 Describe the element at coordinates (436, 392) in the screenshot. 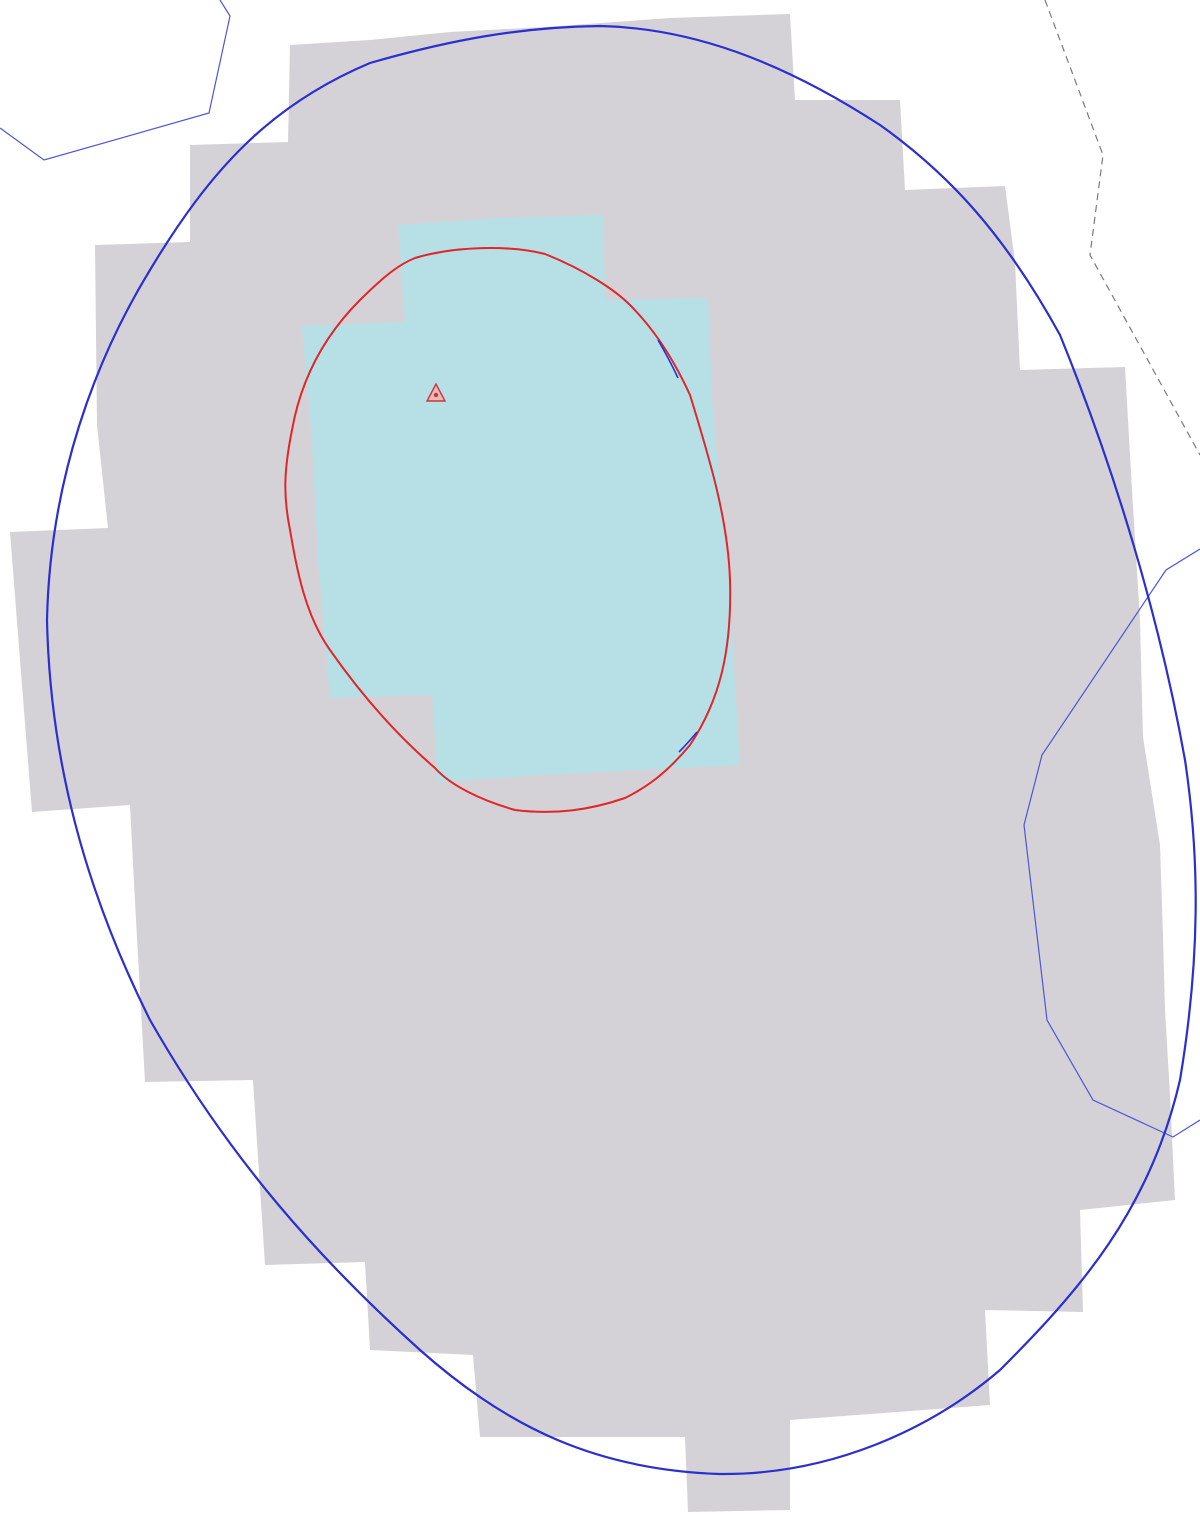

I see `triangle-icon` at that location.